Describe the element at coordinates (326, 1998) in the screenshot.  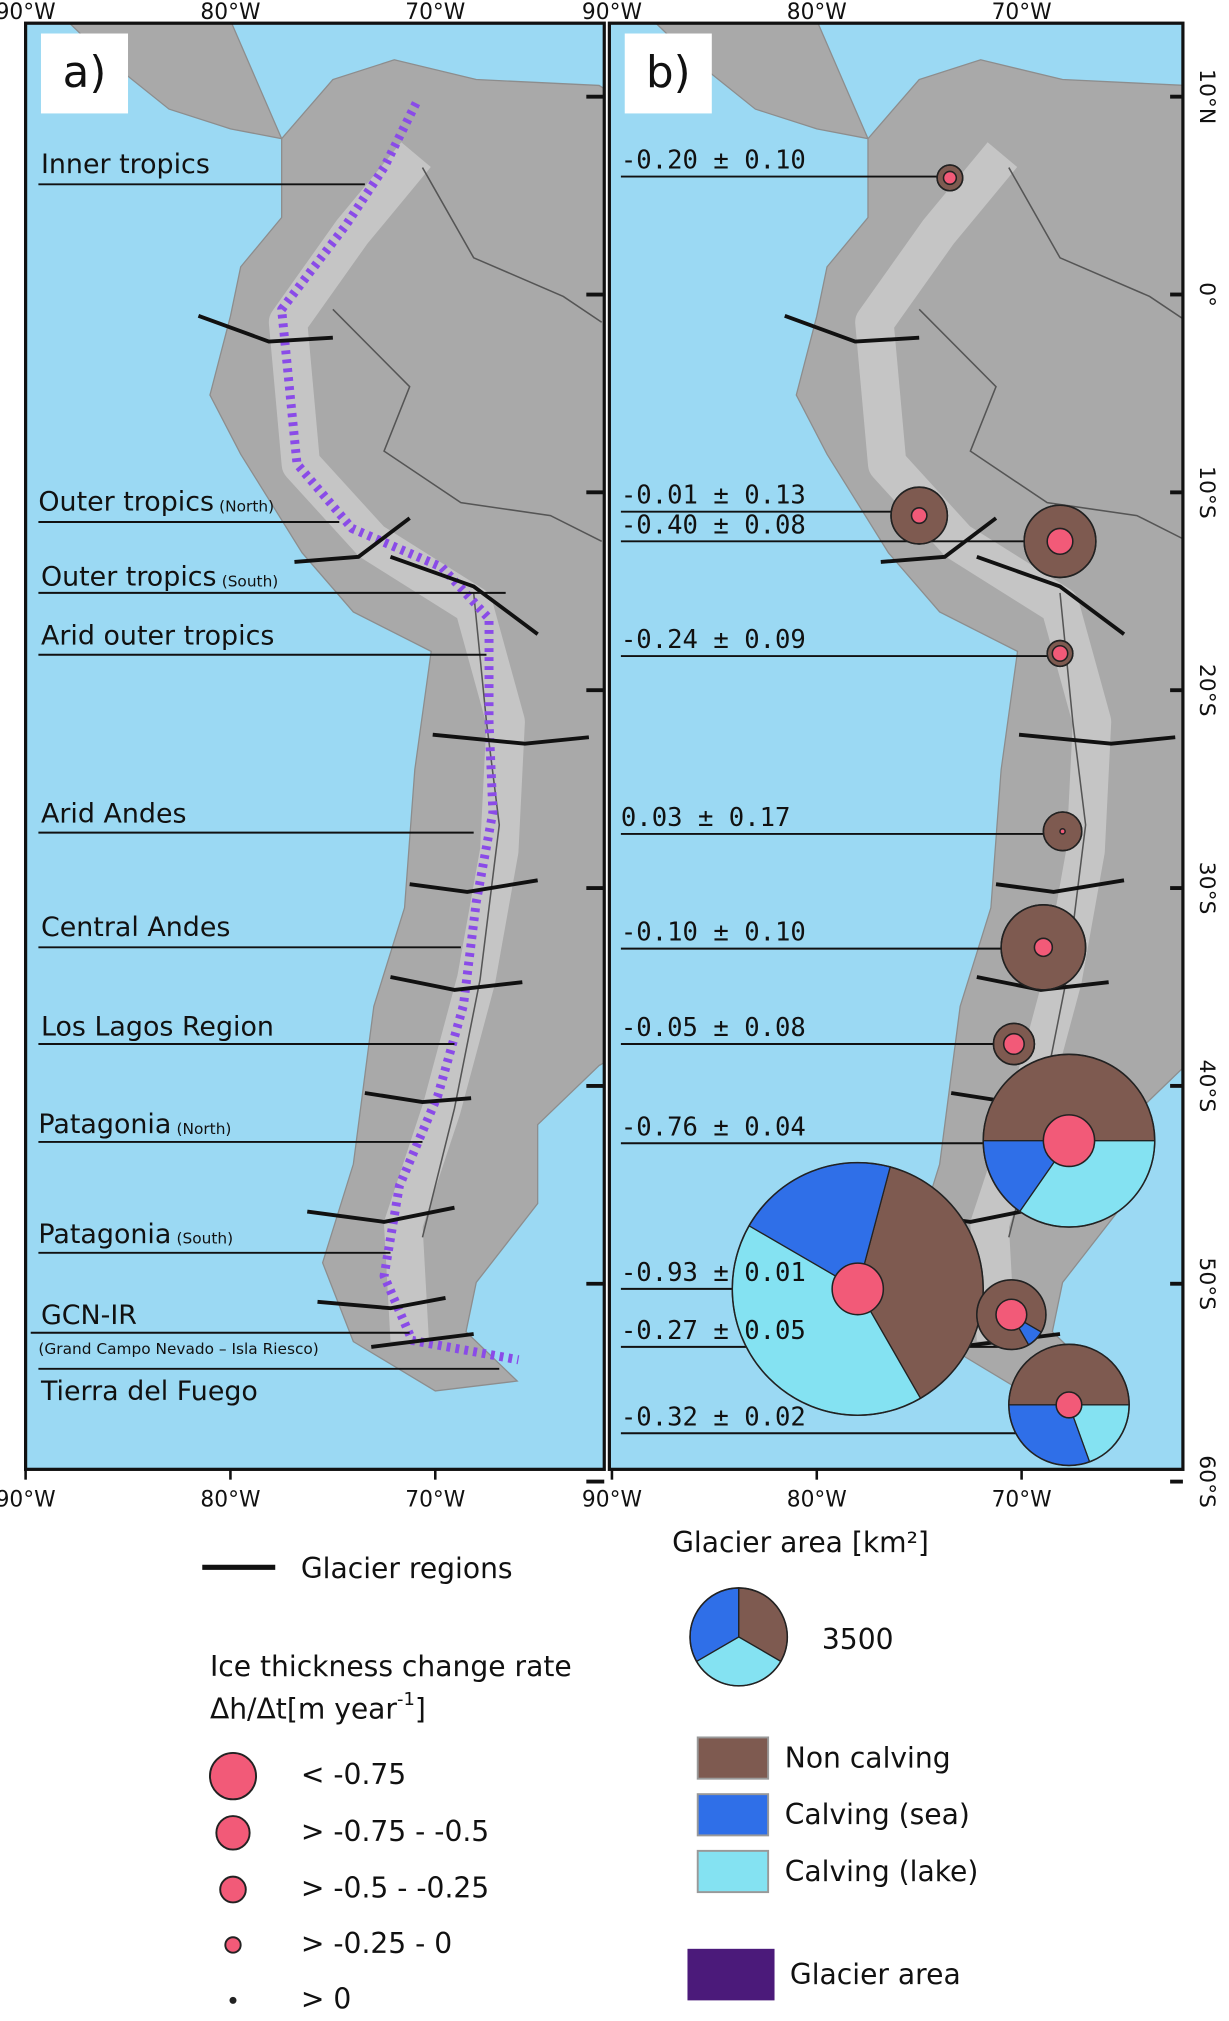
I see `rate-class-label: > 0` at that location.